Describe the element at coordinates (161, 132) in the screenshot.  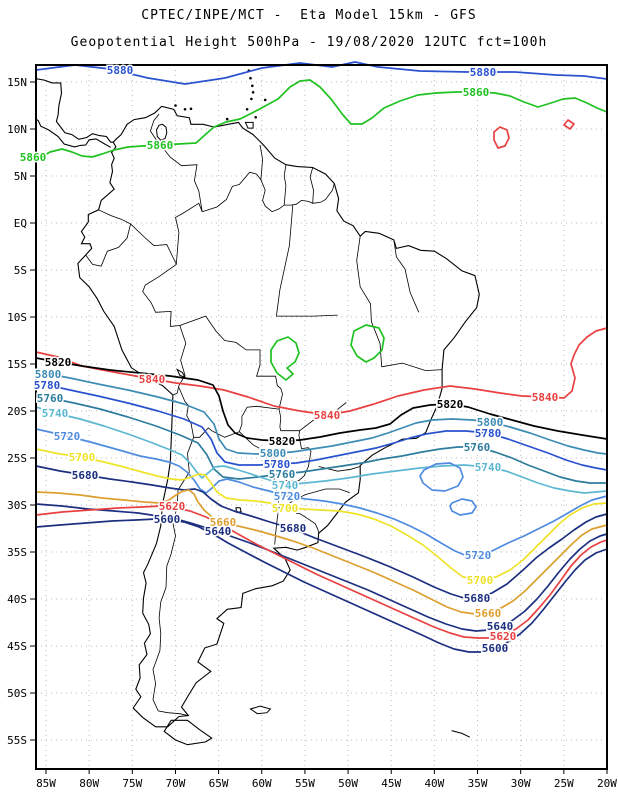
I see `lake-maracaibo` at that location.